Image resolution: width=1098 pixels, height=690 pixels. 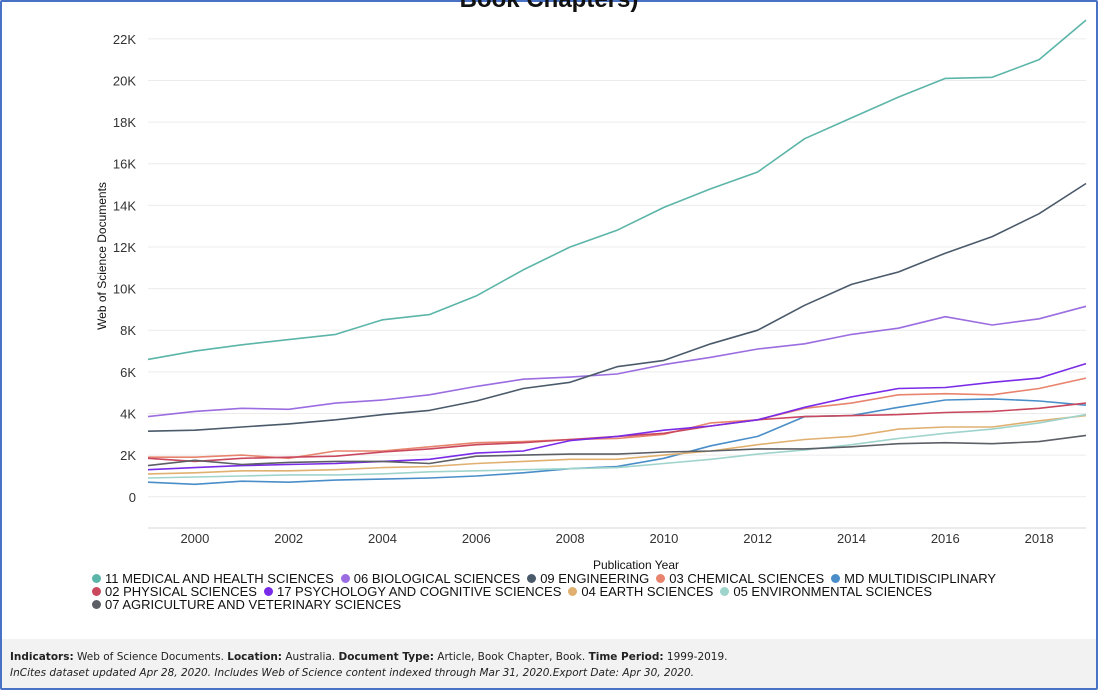 I want to click on footer-field-value: 1999-2019., so click(x=696, y=657).